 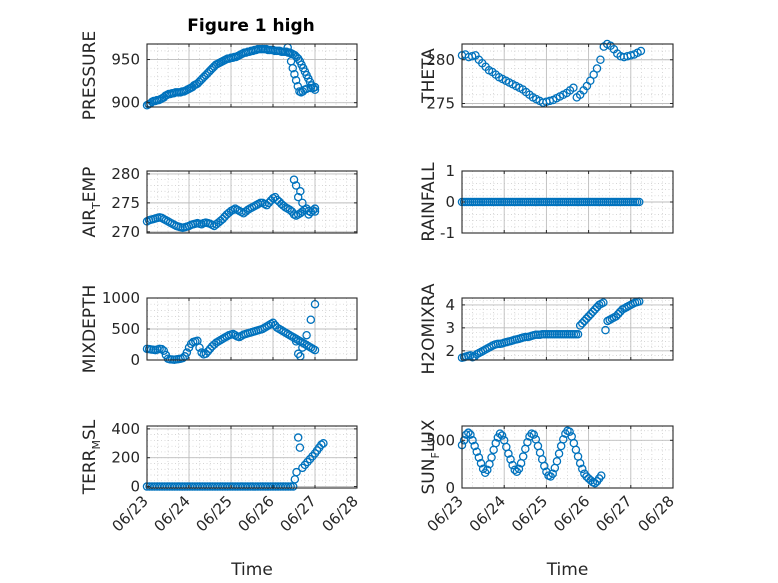 What do you see at coordinates (125, 103) in the screenshot?
I see `y-tick-label: 900` at bounding box center [125, 103].